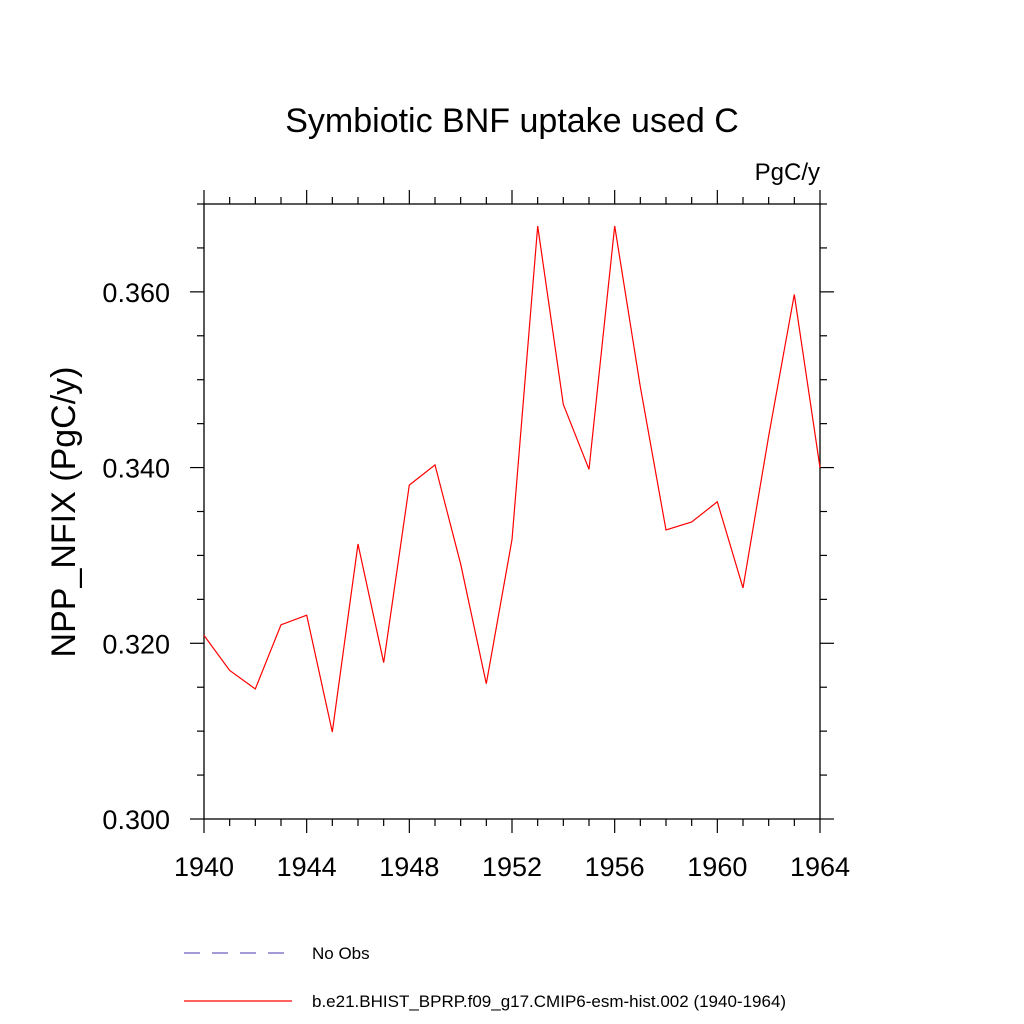 This screenshot has width=1024, height=1024. What do you see at coordinates (512, 867) in the screenshot?
I see `x-tick-label: 1952` at bounding box center [512, 867].